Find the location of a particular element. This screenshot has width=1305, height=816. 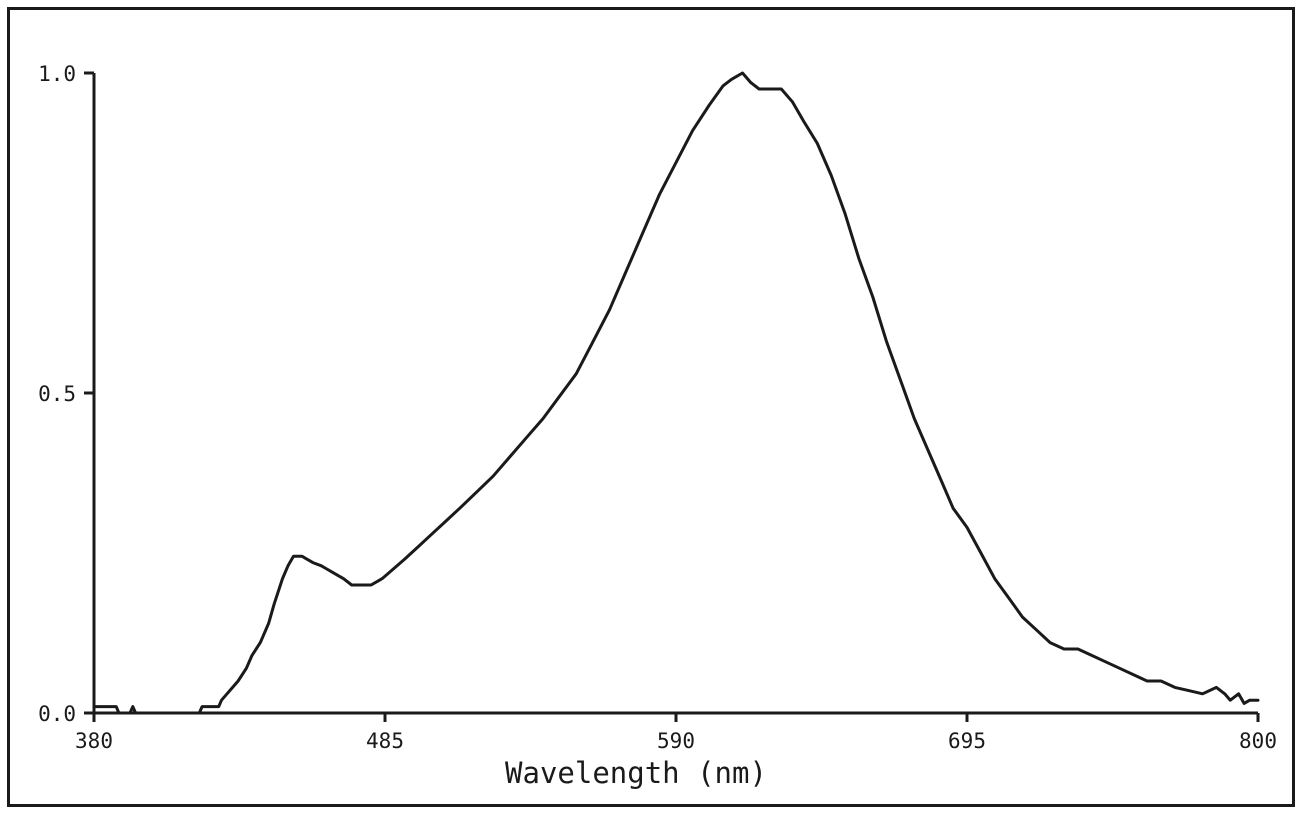

x-axis-title: Wavelength (nm) is located at coordinates (636, 773).